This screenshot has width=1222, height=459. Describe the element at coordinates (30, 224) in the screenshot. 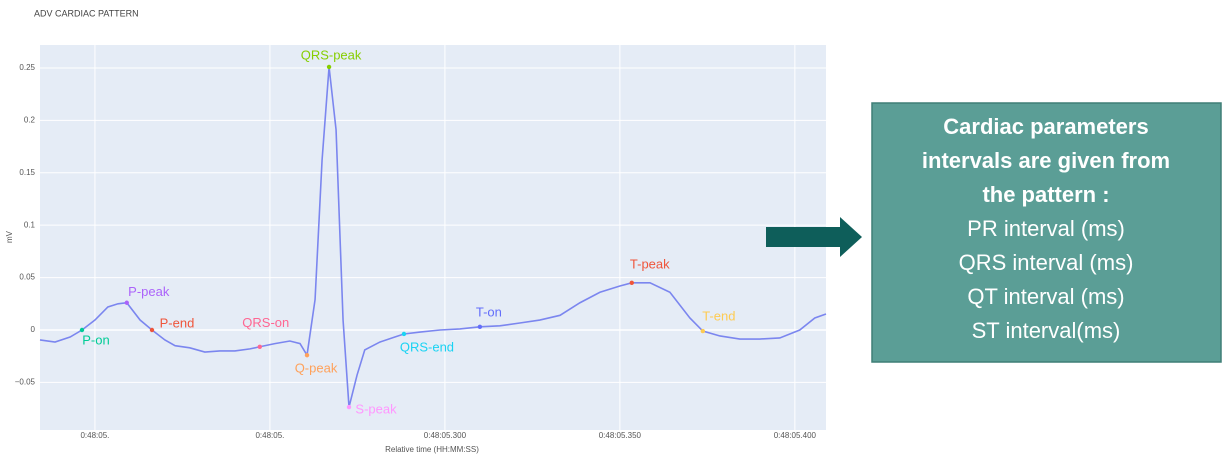

I see `y-tick-label: 0.1` at that location.